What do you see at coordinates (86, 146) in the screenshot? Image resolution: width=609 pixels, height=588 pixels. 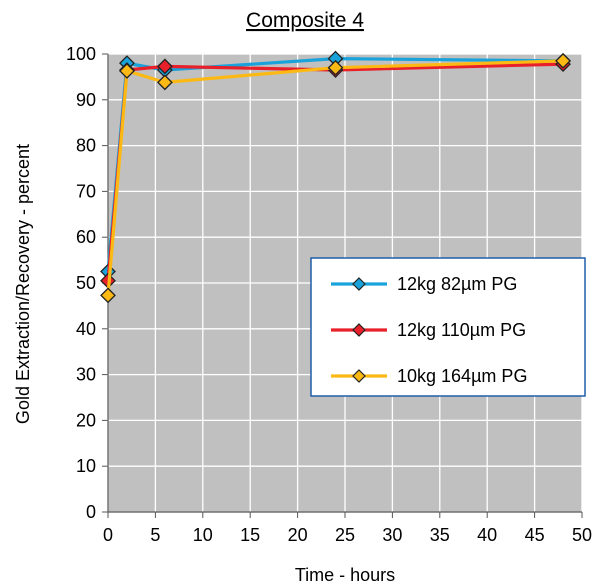 I see `y-tick-label: 80` at bounding box center [86, 146].